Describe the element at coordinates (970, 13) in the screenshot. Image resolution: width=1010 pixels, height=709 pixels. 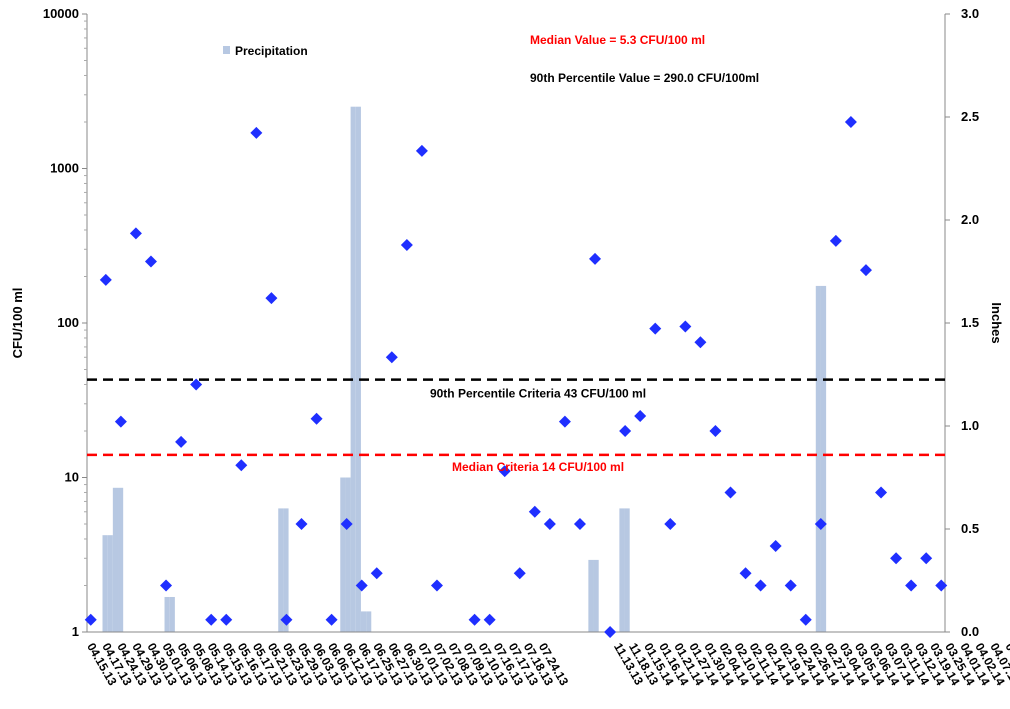
I see `y2-tick-label: 3.0` at that location.